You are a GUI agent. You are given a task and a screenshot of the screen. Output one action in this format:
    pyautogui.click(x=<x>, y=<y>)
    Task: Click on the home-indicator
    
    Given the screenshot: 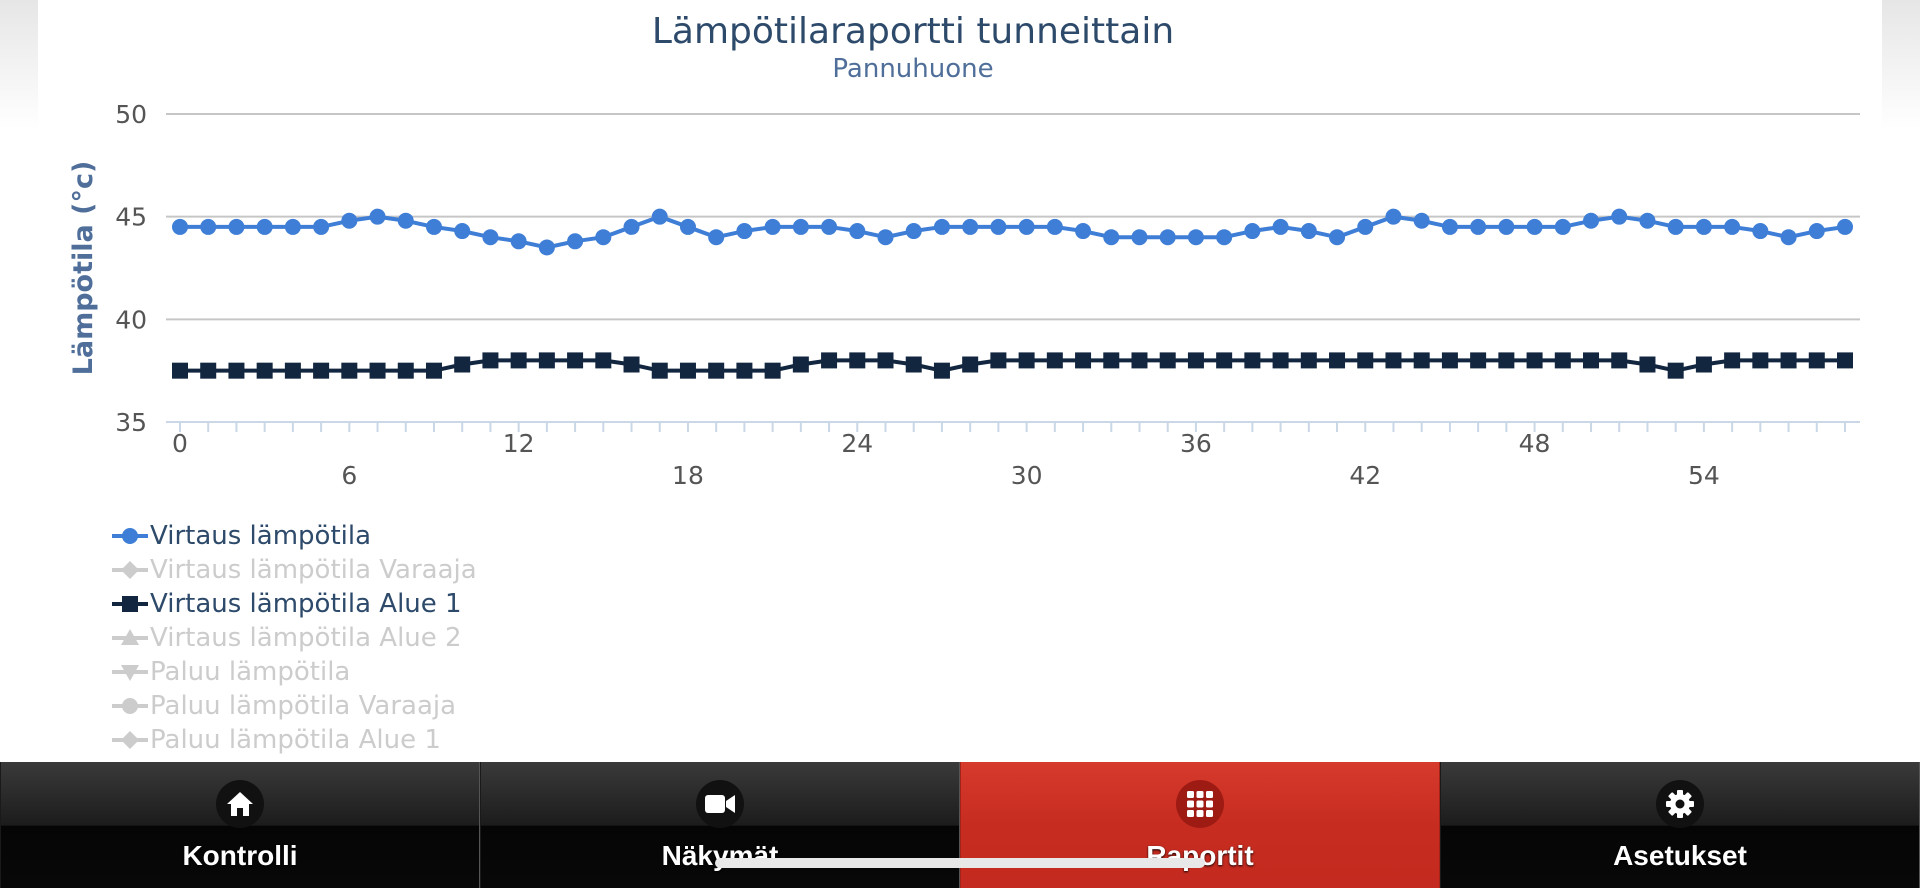 What is the action you would take?
    pyautogui.click(x=960, y=863)
    